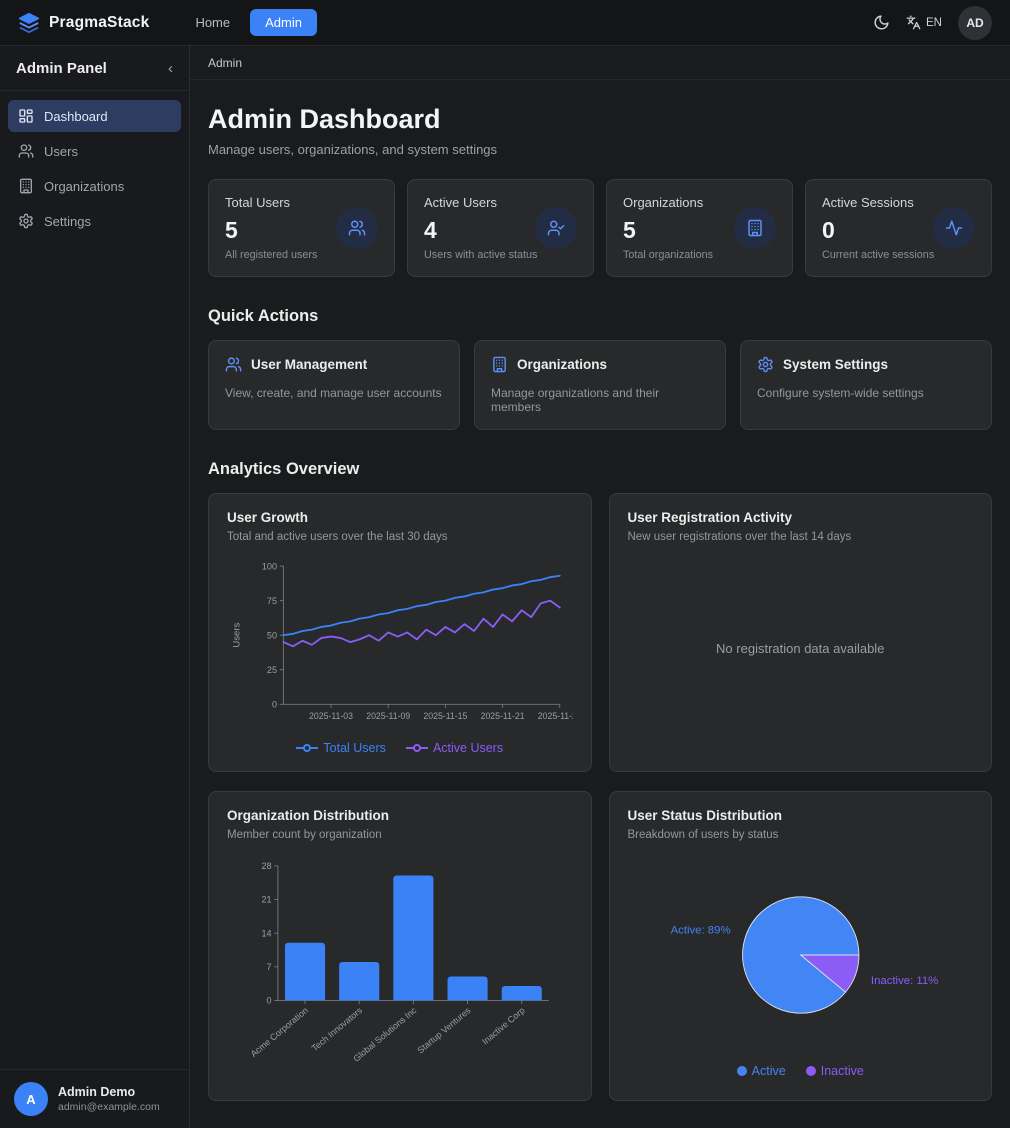 This screenshot has height=1128, width=1010. I want to click on legend-item: Active Users, so click(454, 748).